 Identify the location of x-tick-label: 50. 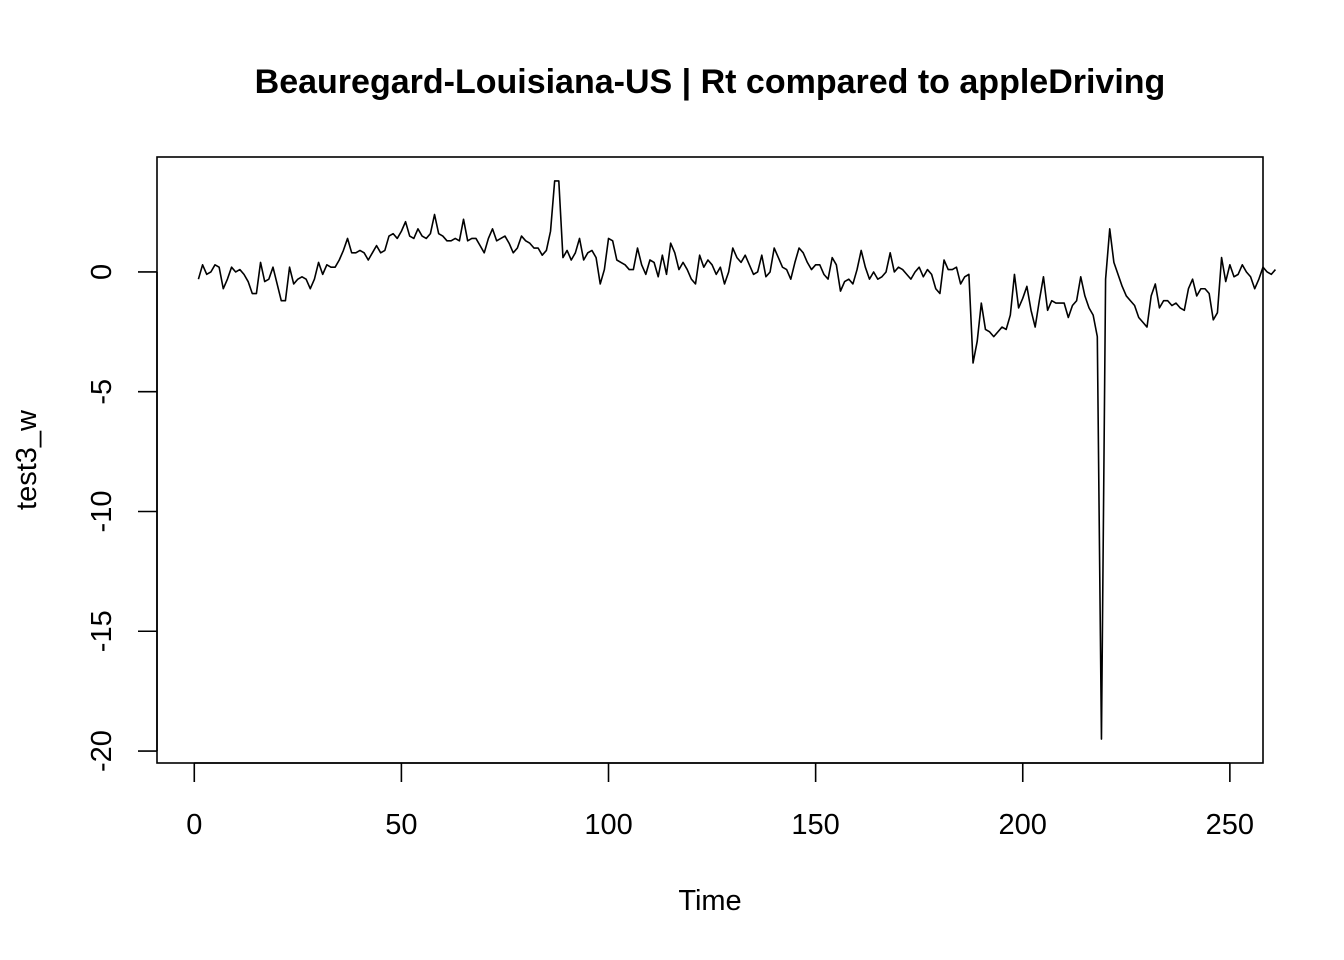
(401, 825).